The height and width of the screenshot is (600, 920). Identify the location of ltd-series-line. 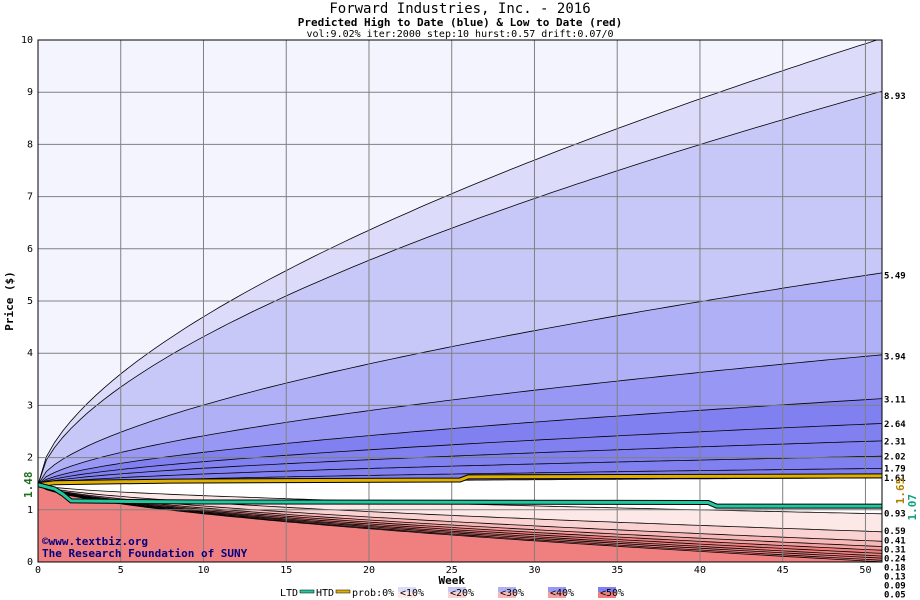
(460, 495).